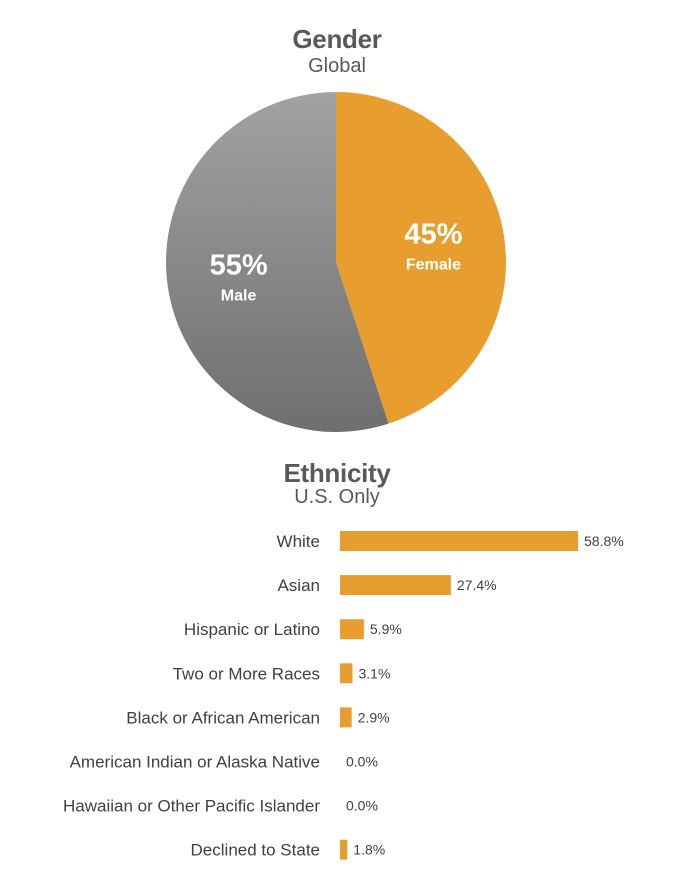  Describe the element at coordinates (277, 262) in the screenshot. I see `pie-slice-male` at that location.